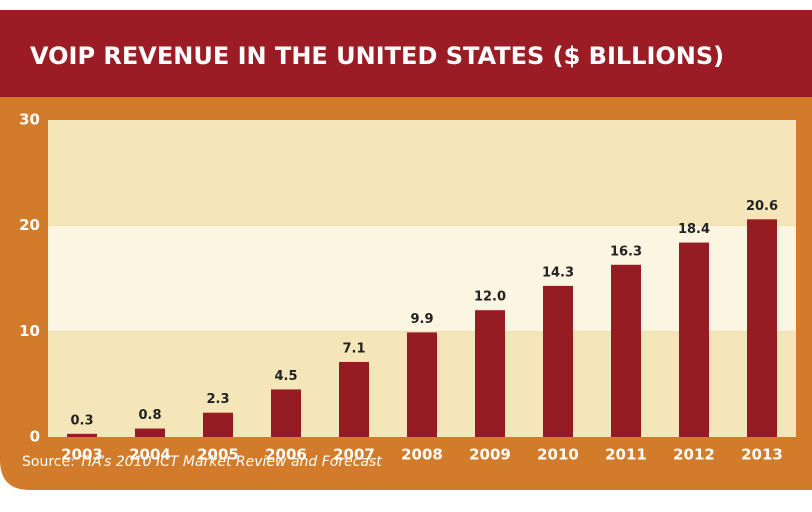 The image size is (812, 512). I want to click on value-label: 12.0, so click(490, 297).